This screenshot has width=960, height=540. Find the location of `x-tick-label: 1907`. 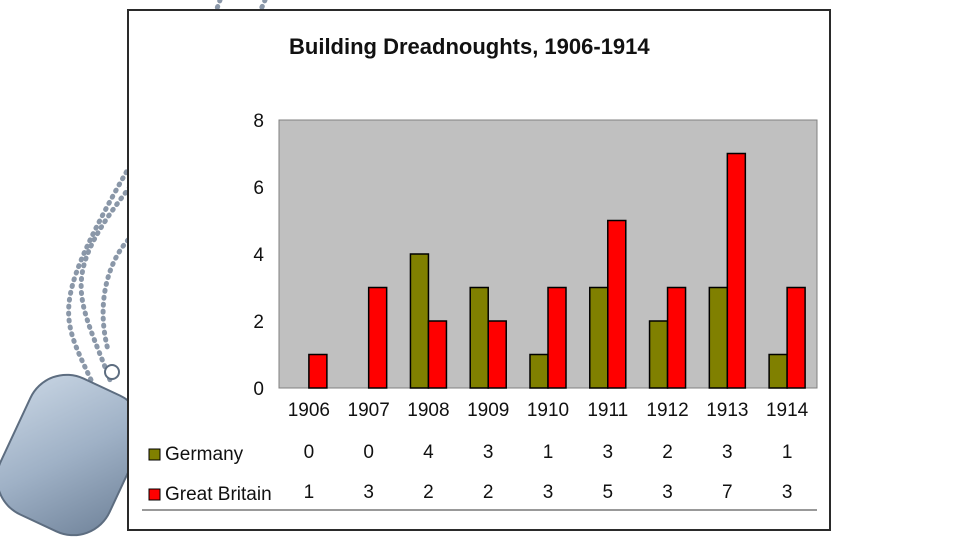

x-tick-label: 1907 is located at coordinates (369, 410).